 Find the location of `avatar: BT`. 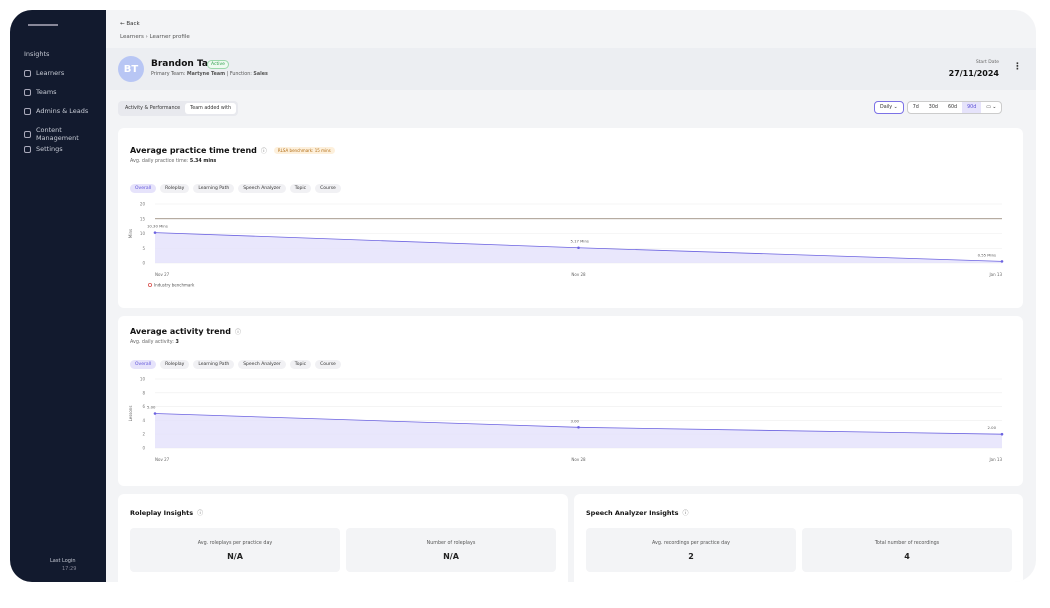

avatar: BT is located at coordinates (131, 69).